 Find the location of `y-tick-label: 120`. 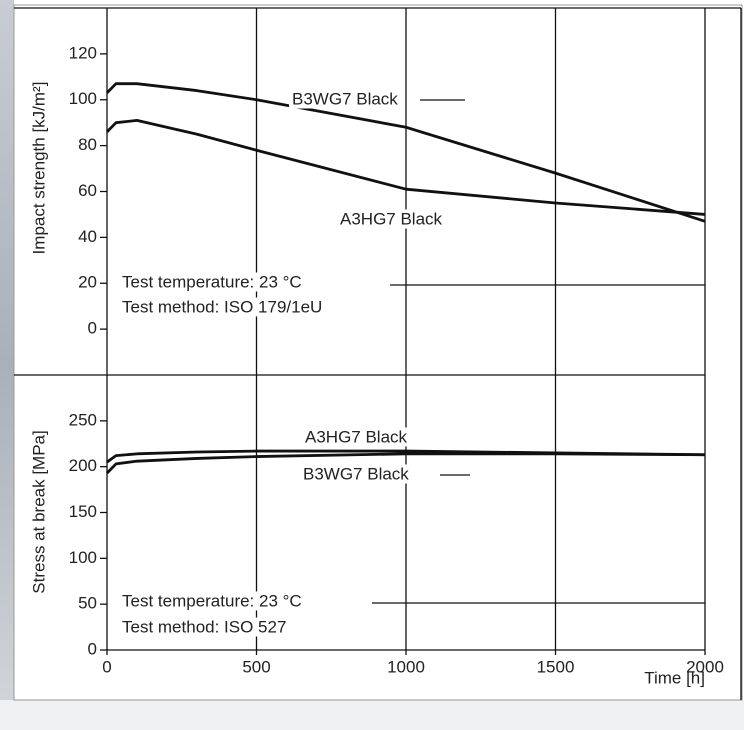

y-tick-label: 120 is located at coordinates (83, 52).